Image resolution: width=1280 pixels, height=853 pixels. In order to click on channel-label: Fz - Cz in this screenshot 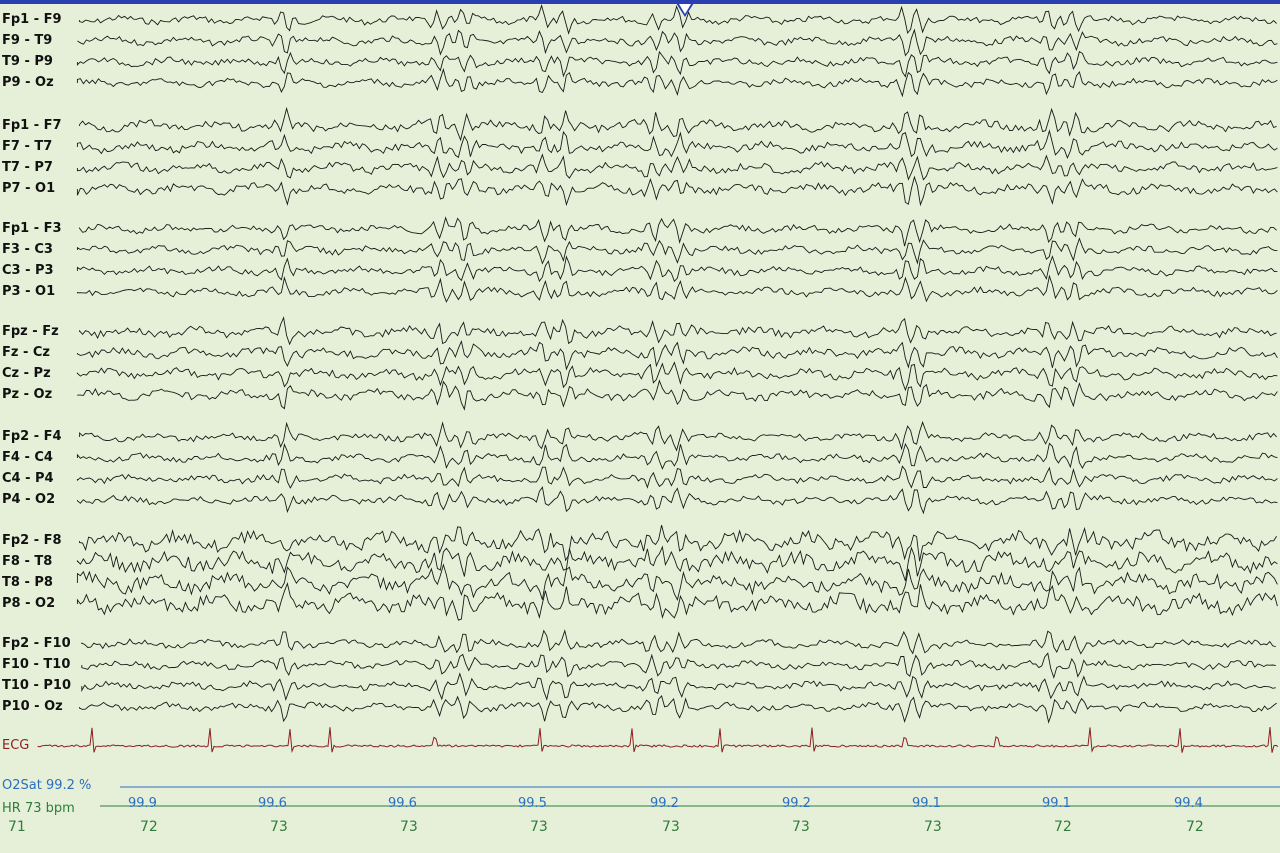, I will do `click(26, 352)`.